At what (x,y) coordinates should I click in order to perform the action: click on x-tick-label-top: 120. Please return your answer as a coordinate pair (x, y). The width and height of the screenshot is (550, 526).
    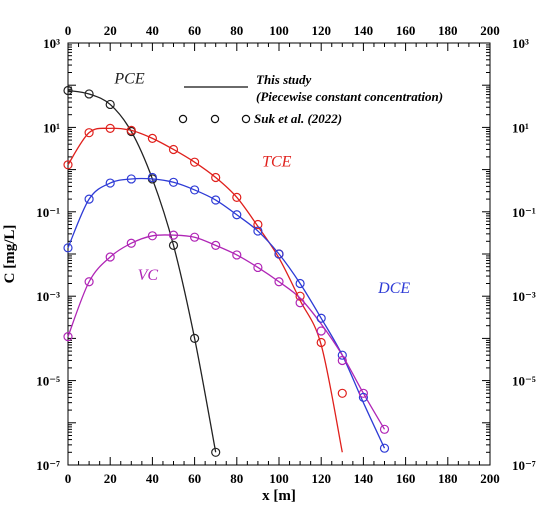
    Looking at the image, I should click on (321, 30).